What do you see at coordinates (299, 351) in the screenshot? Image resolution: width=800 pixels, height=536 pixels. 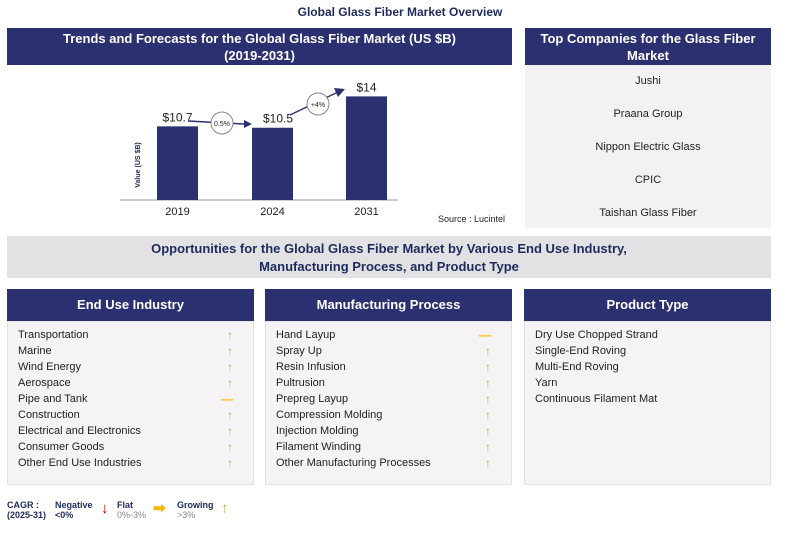 I see `item-label: Spray Up` at bounding box center [299, 351].